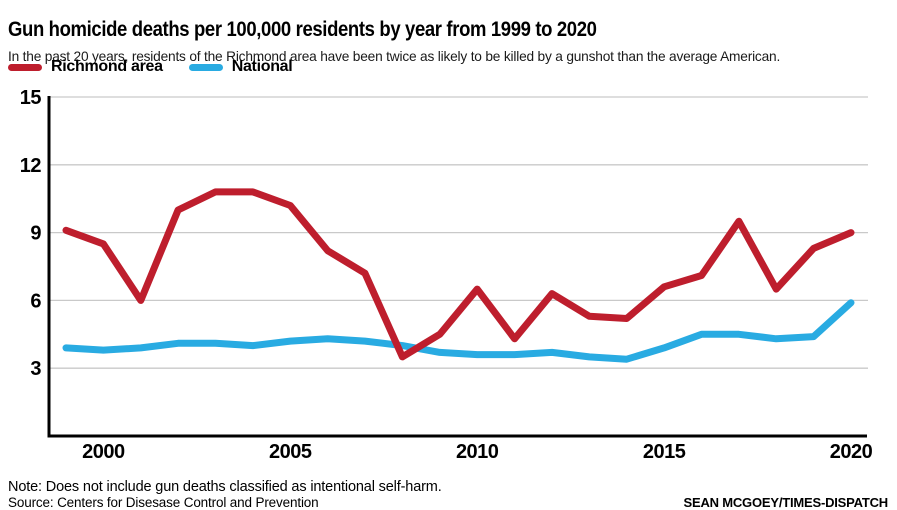 This screenshot has height=510, width=897. I want to click on legend-item-richmond-area: Richmond area, so click(85, 67).